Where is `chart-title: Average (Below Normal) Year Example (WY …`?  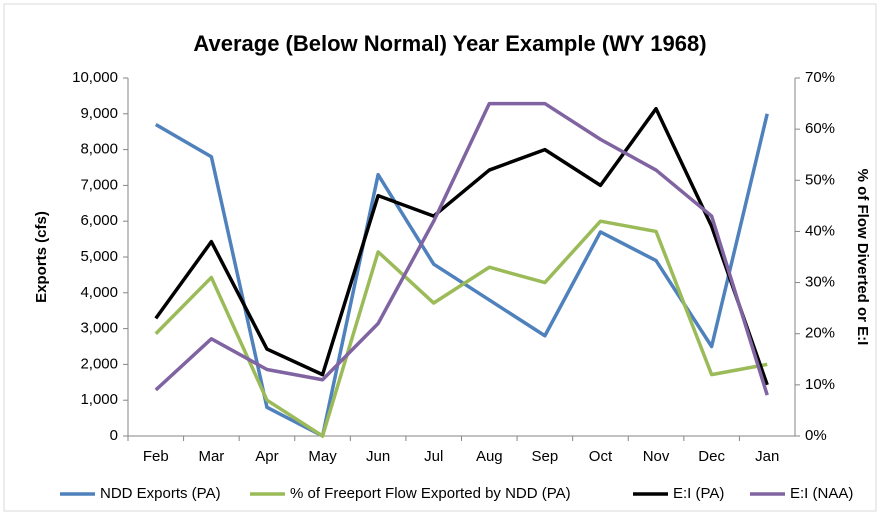
chart-title: Average (Below Normal) Year Example (WY … is located at coordinates (449, 43).